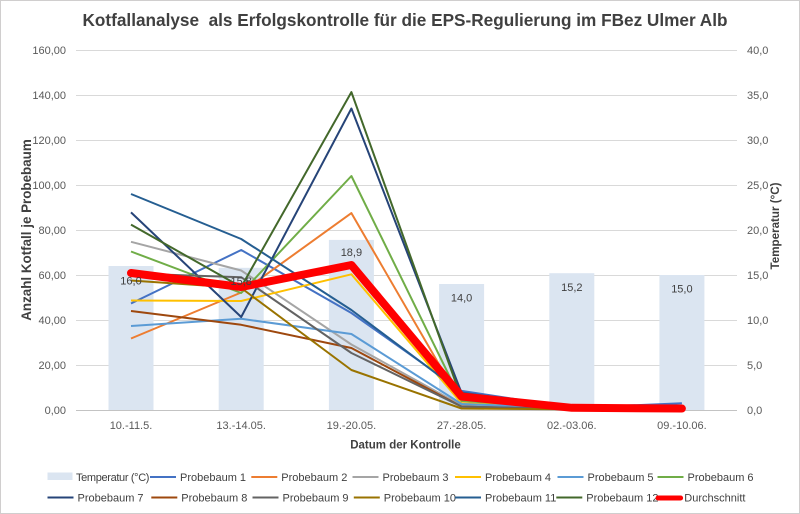 The image size is (800, 514). Describe the element at coordinates (213, 478) in the screenshot. I see `svg-text: Probebaum 1` at that location.